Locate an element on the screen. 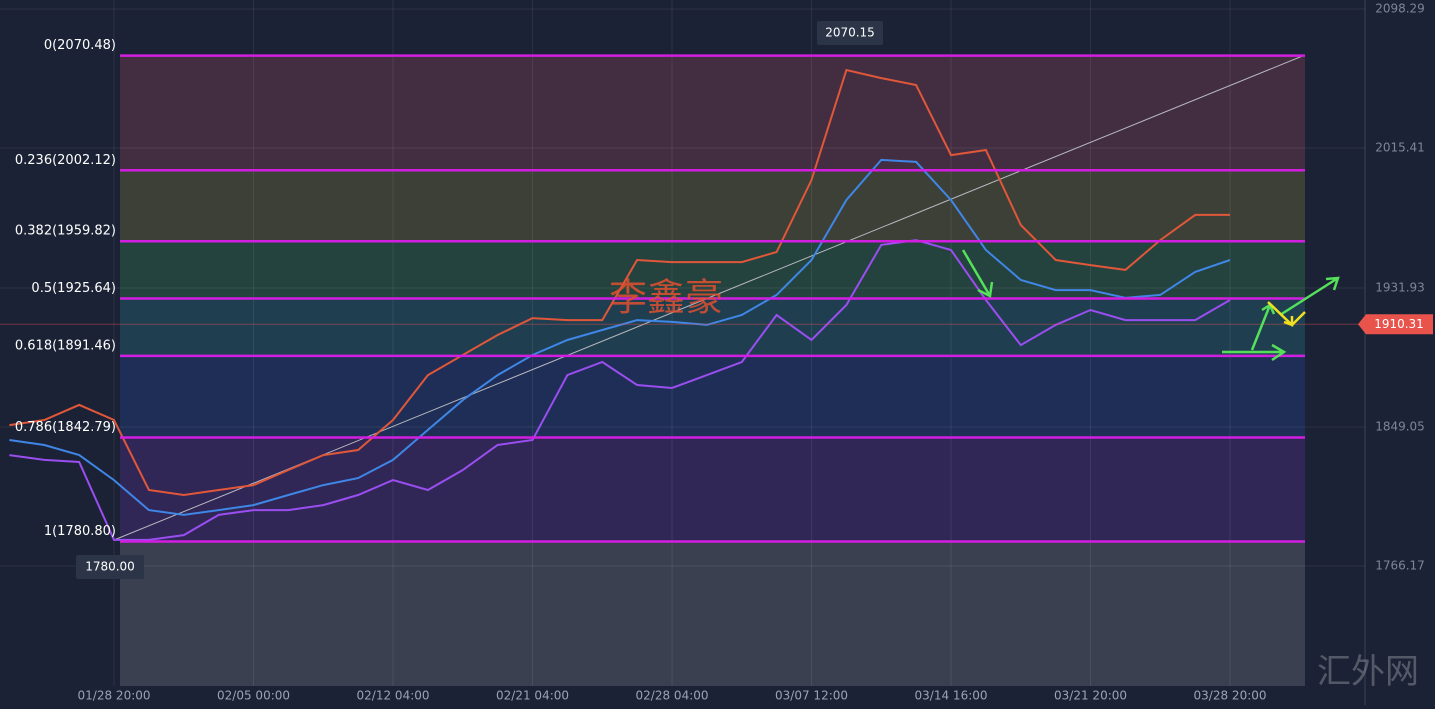  x-tick-label: 02/05 00:00 is located at coordinates (253, 696).